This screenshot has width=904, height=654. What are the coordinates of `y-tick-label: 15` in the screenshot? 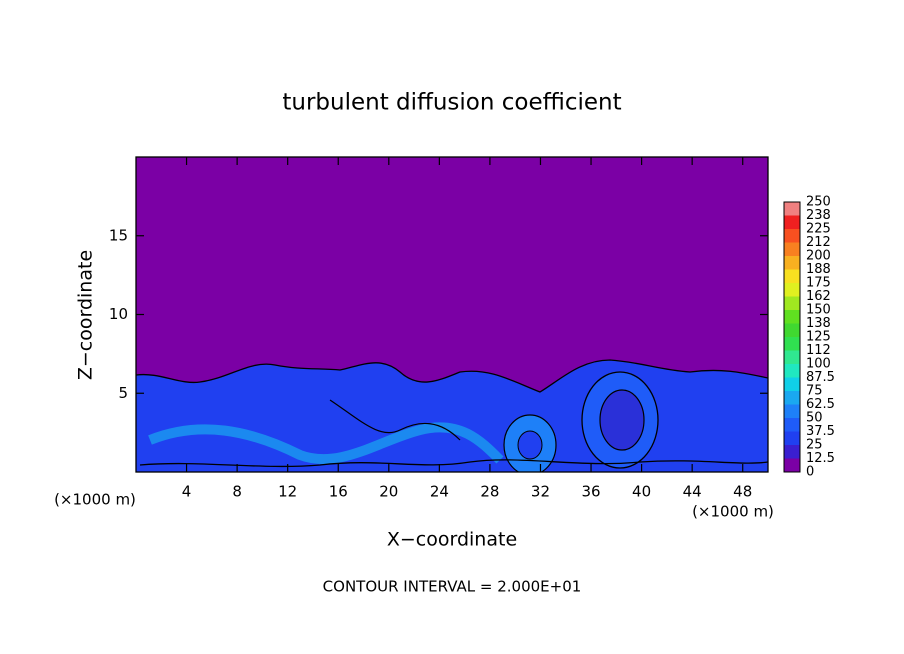 It's located at (118, 235).